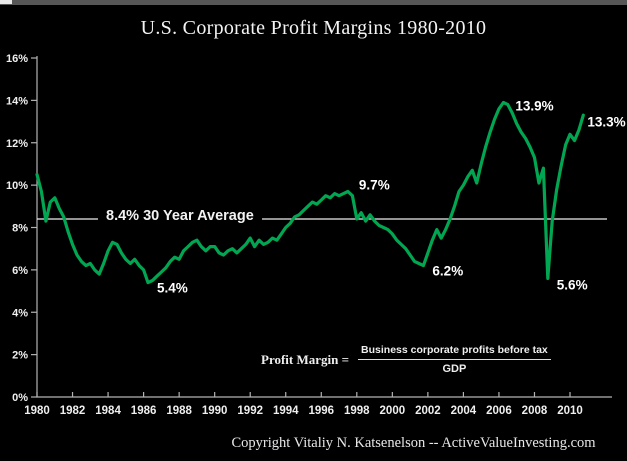  What do you see at coordinates (357, 411) in the screenshot?
I see `x-axis-tick-label: 1998` at bounding box center [357, 411].